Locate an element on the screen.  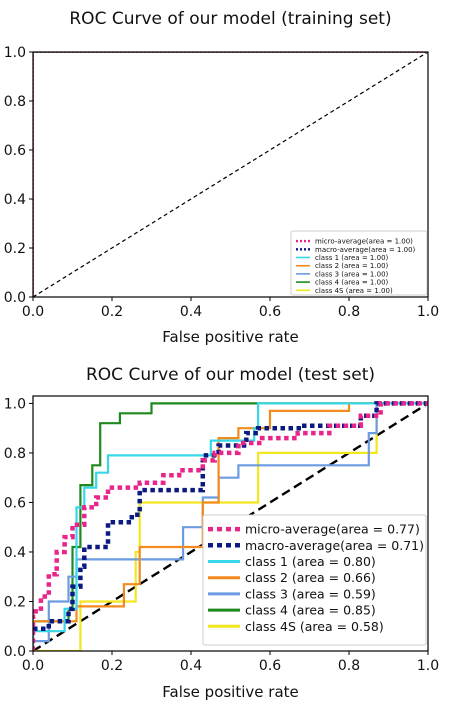
chart-title: ROC Curve of our model (training set) is located at coordinates (230, 19).